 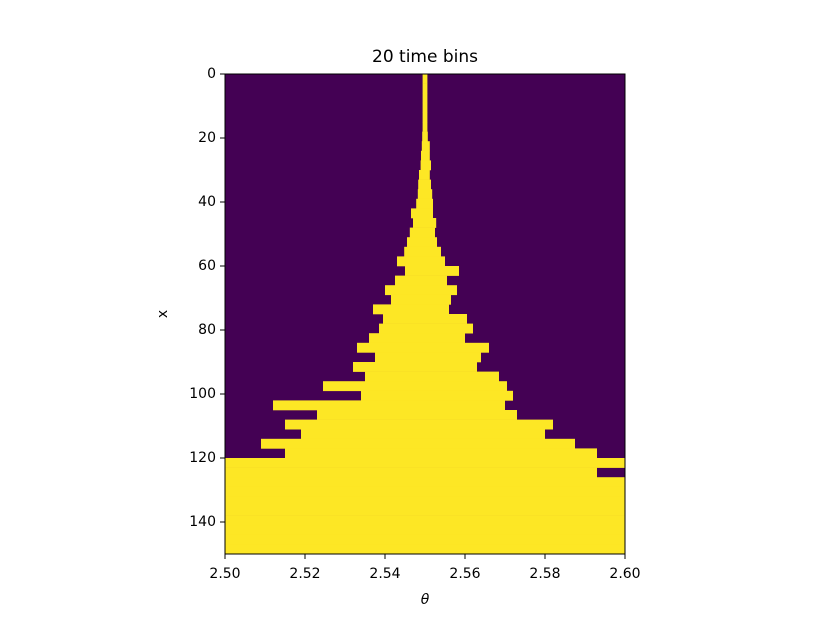 What do you see at coordinates (207, 266) in the screenshot?
I see `y-tick-label: 60` at bounding box center [207, 266].